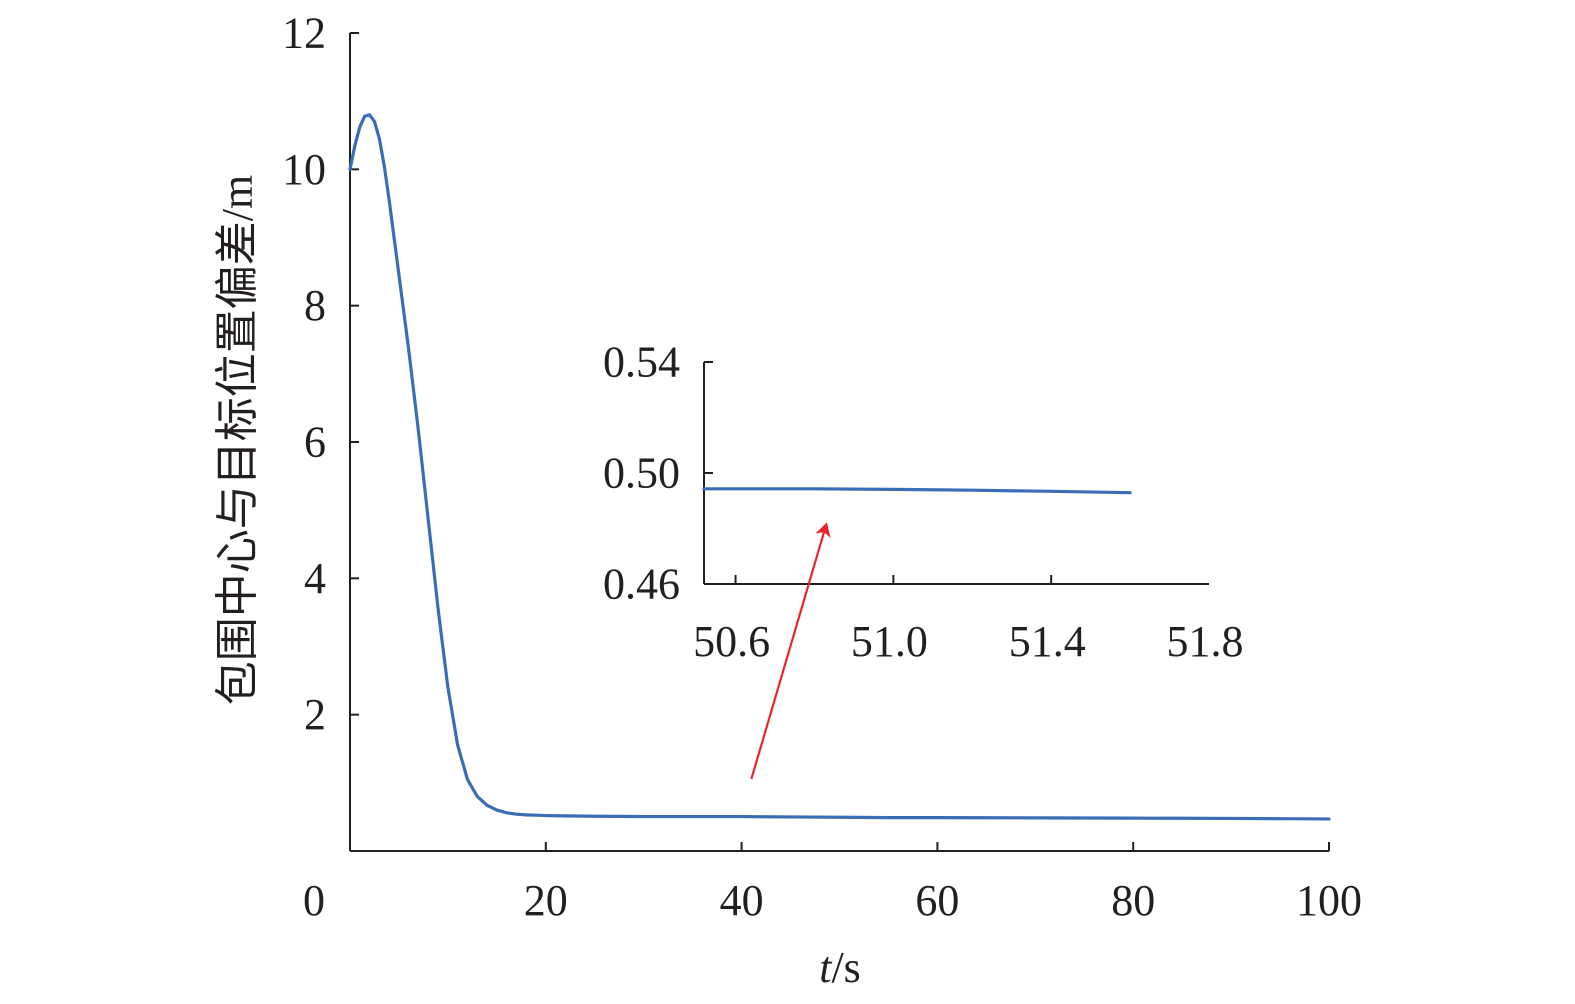  What do you see at coordinates (641, 362) in the screenshot?
I see `inset-y-tick-label: 0.54` at bounding box center [641, 362].